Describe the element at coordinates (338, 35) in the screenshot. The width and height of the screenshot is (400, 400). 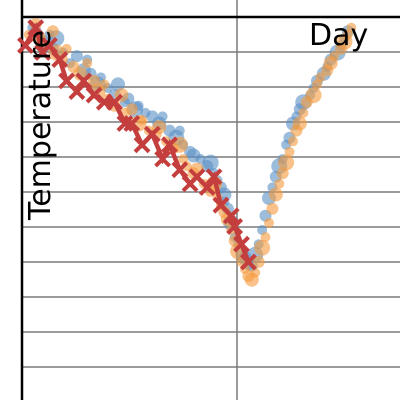
I see `x-axis-title: Day` at that location.